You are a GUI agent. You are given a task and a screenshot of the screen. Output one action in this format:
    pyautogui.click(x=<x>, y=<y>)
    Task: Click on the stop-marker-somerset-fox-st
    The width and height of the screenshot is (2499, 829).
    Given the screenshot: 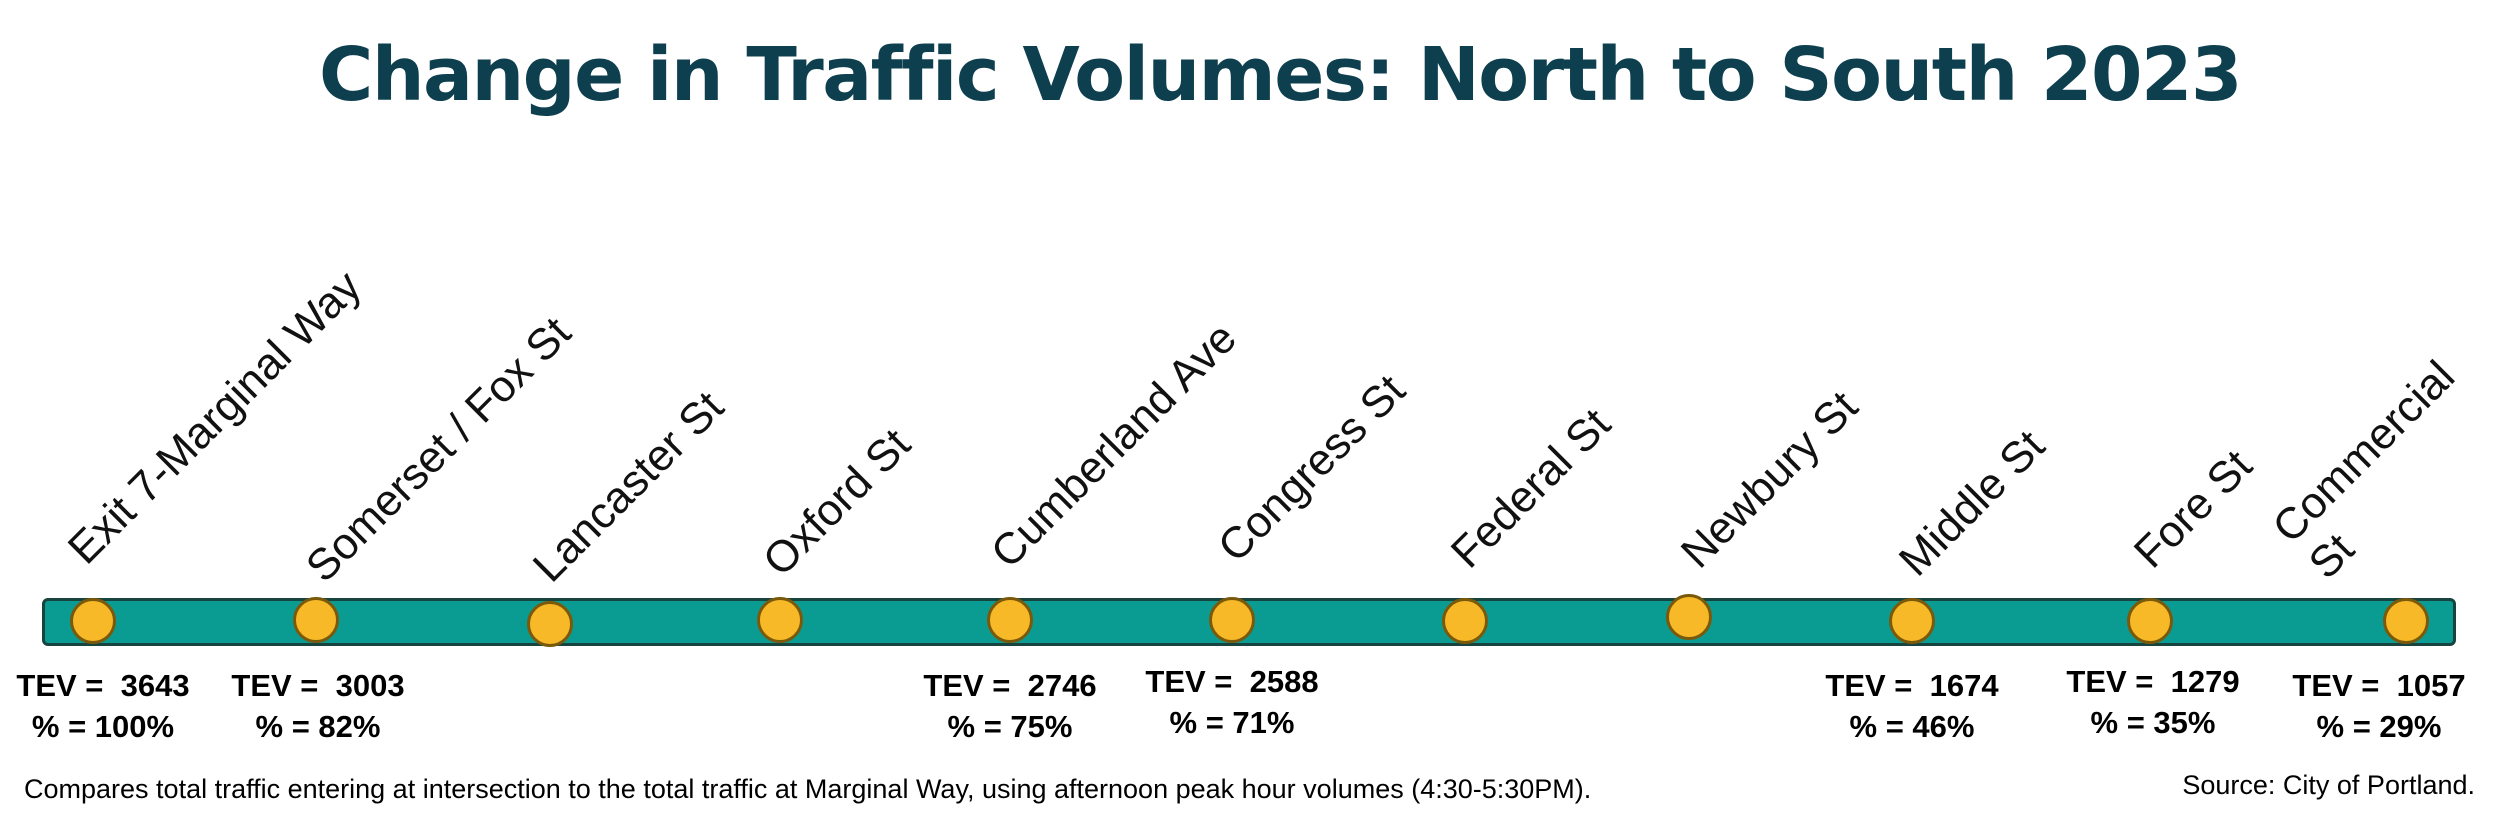 What is the action you would take?
    pyautogui.click(x=316, y=620)
    